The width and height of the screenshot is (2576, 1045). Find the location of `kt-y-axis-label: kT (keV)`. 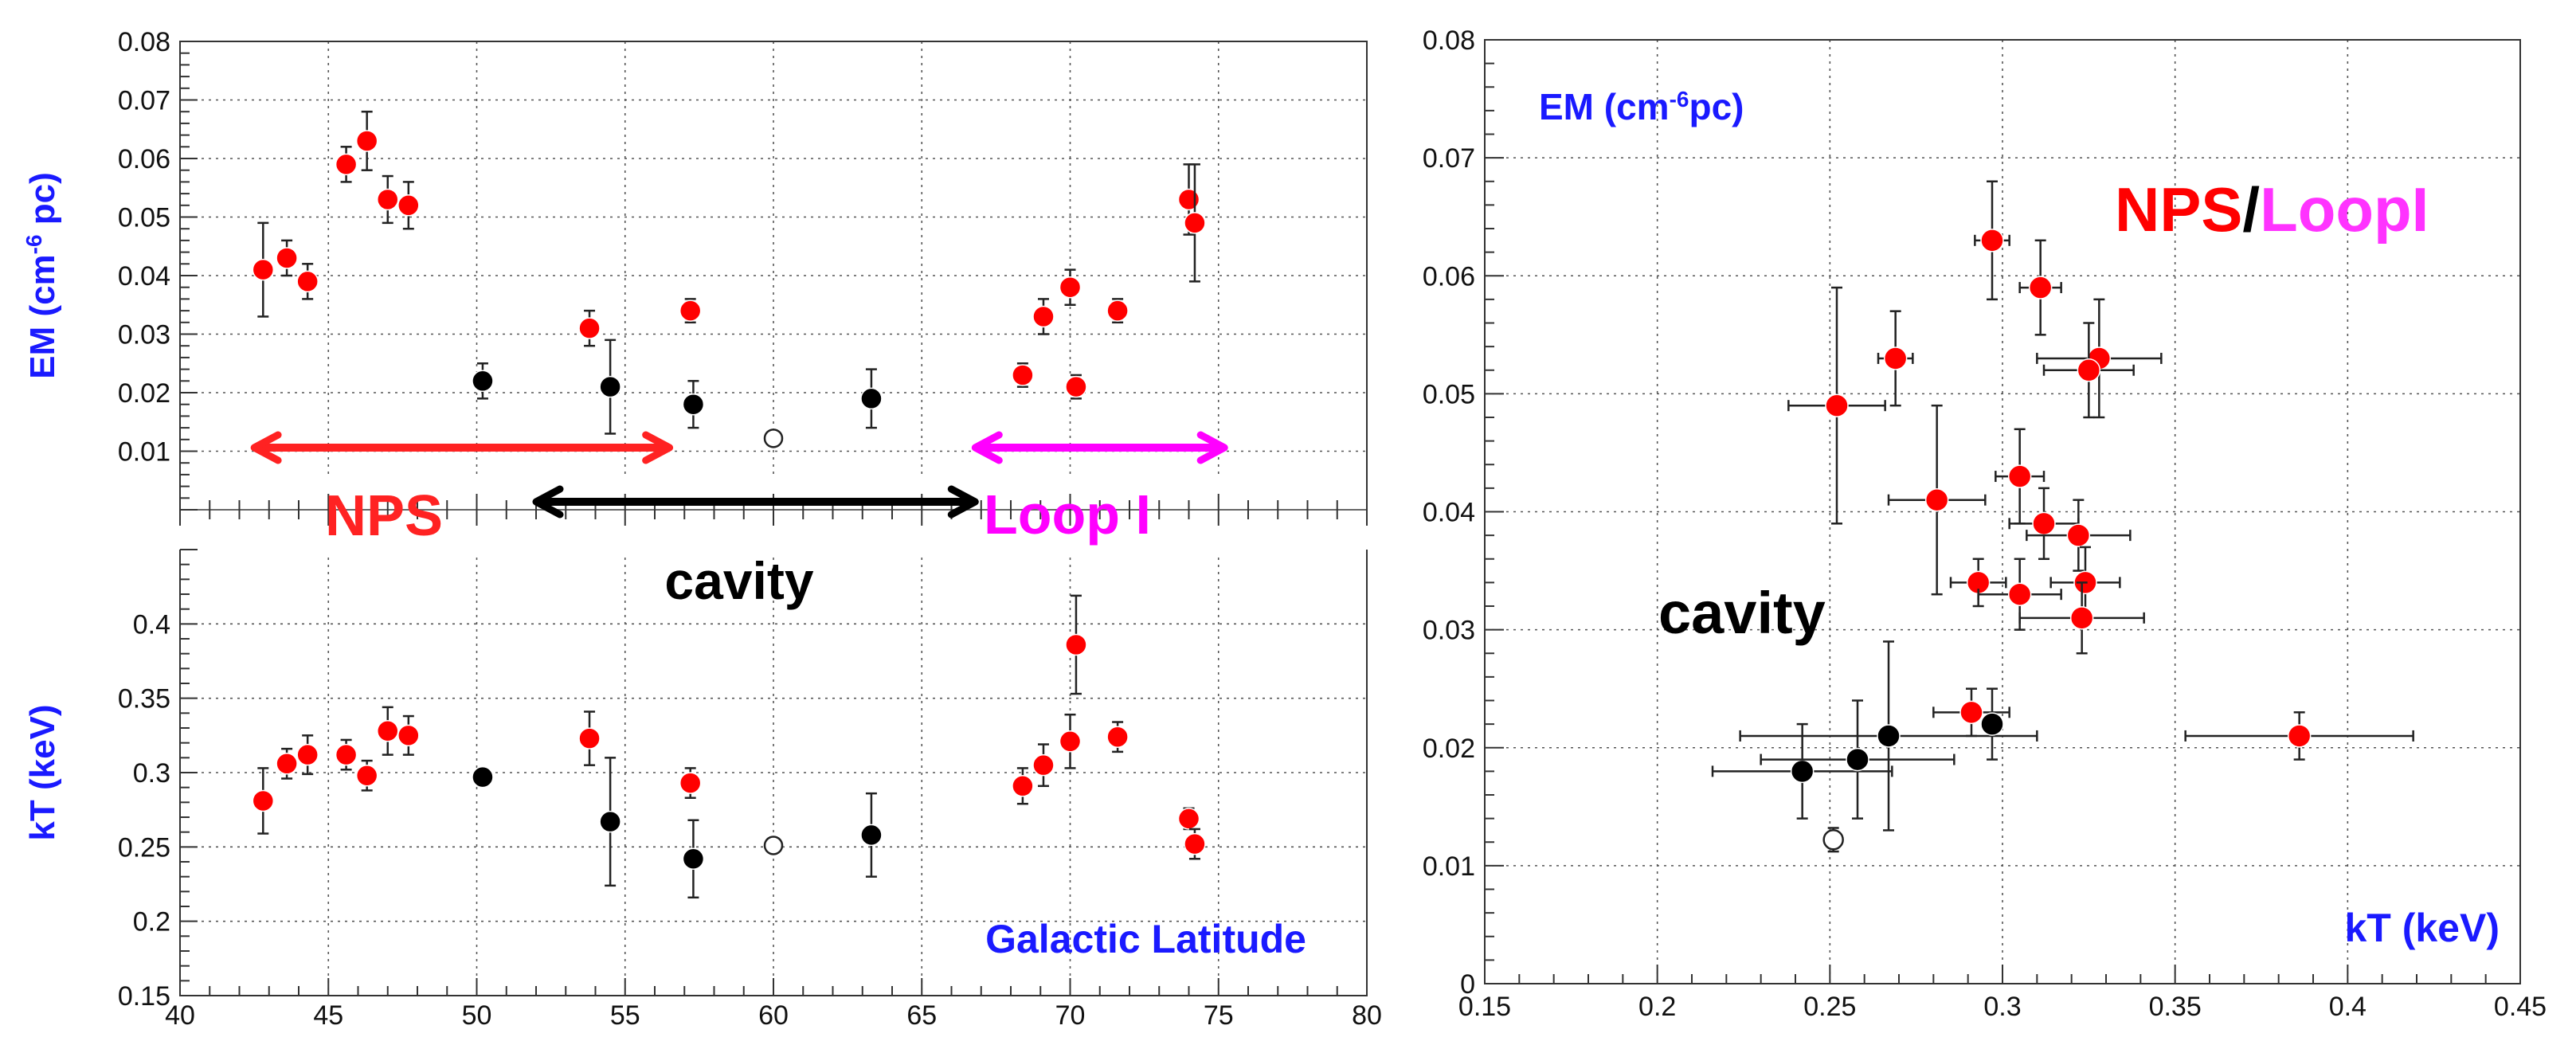

kt-y-axis-label: kT (keV) is located at coordinates (42, 772).